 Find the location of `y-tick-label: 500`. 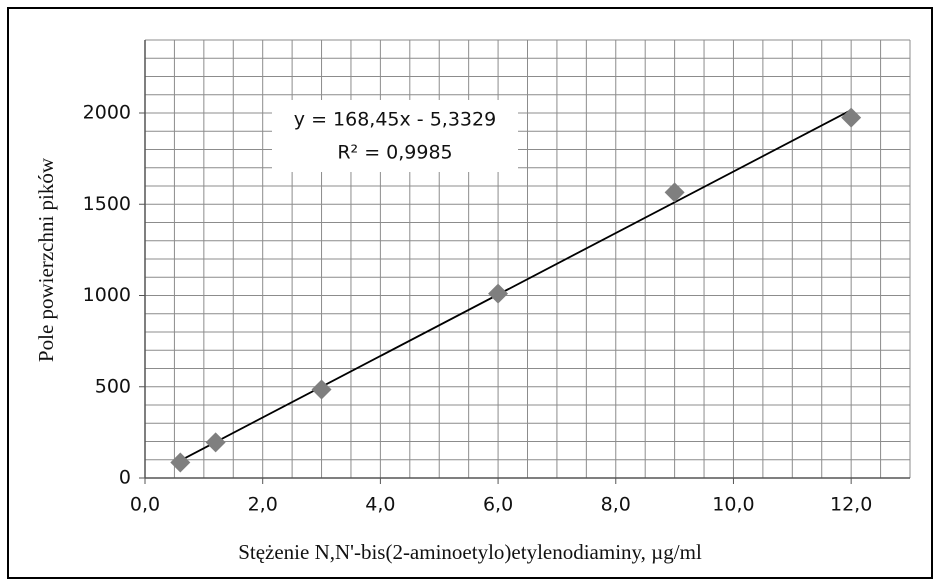

y-tick-label: 500 is located at coordinates (113, 386).